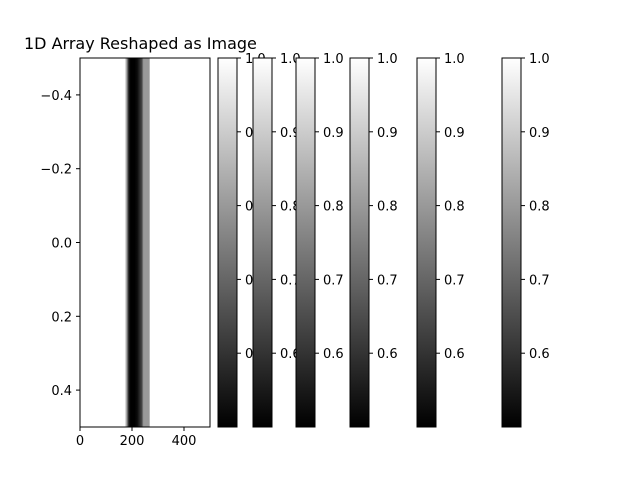  Describe the element at coordinates (319, 240) in the screenshot. I see `colorbar-3: 0.6 0.7 0.8 0.9 1.0` at that location.